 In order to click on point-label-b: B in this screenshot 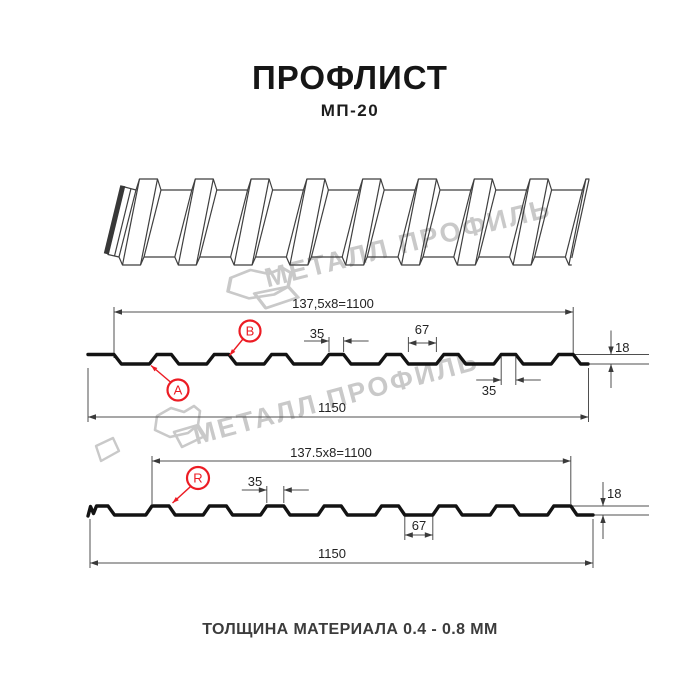, I will do `click(250, 331)`.